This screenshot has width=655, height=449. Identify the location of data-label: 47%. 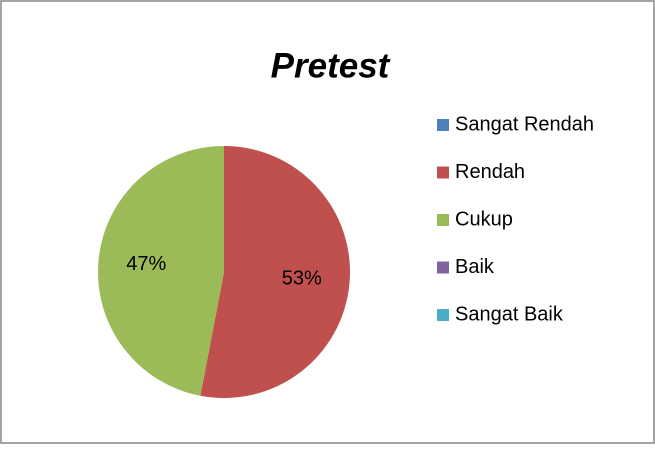
(146, 264).